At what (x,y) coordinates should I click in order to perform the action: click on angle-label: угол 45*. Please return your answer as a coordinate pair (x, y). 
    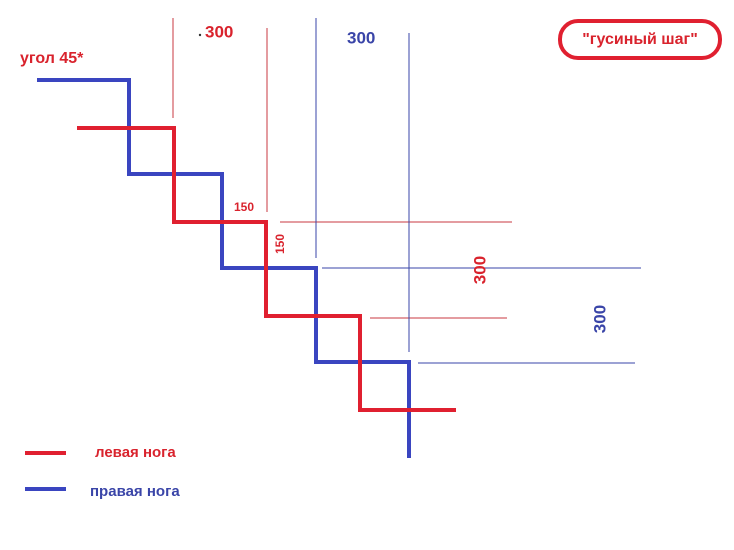
    Looking at the image, I should click on (52, 58).